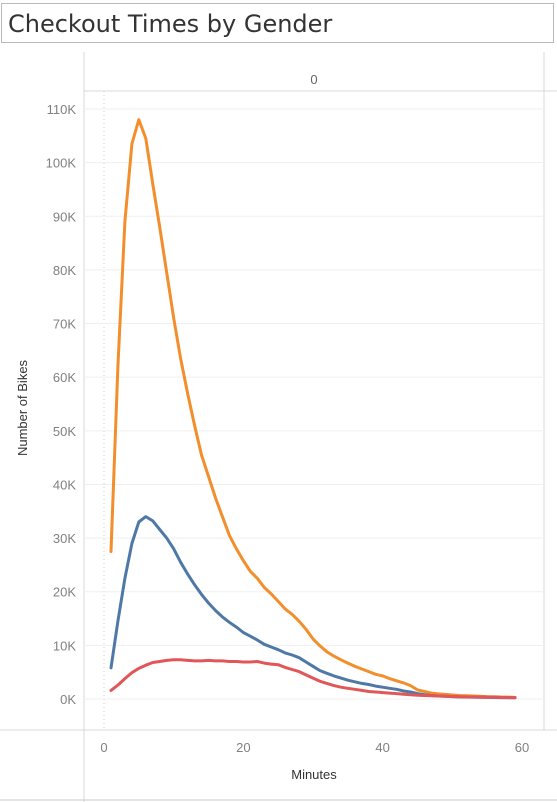  I want to click on x-tick-label: 40, so click(382, 747).